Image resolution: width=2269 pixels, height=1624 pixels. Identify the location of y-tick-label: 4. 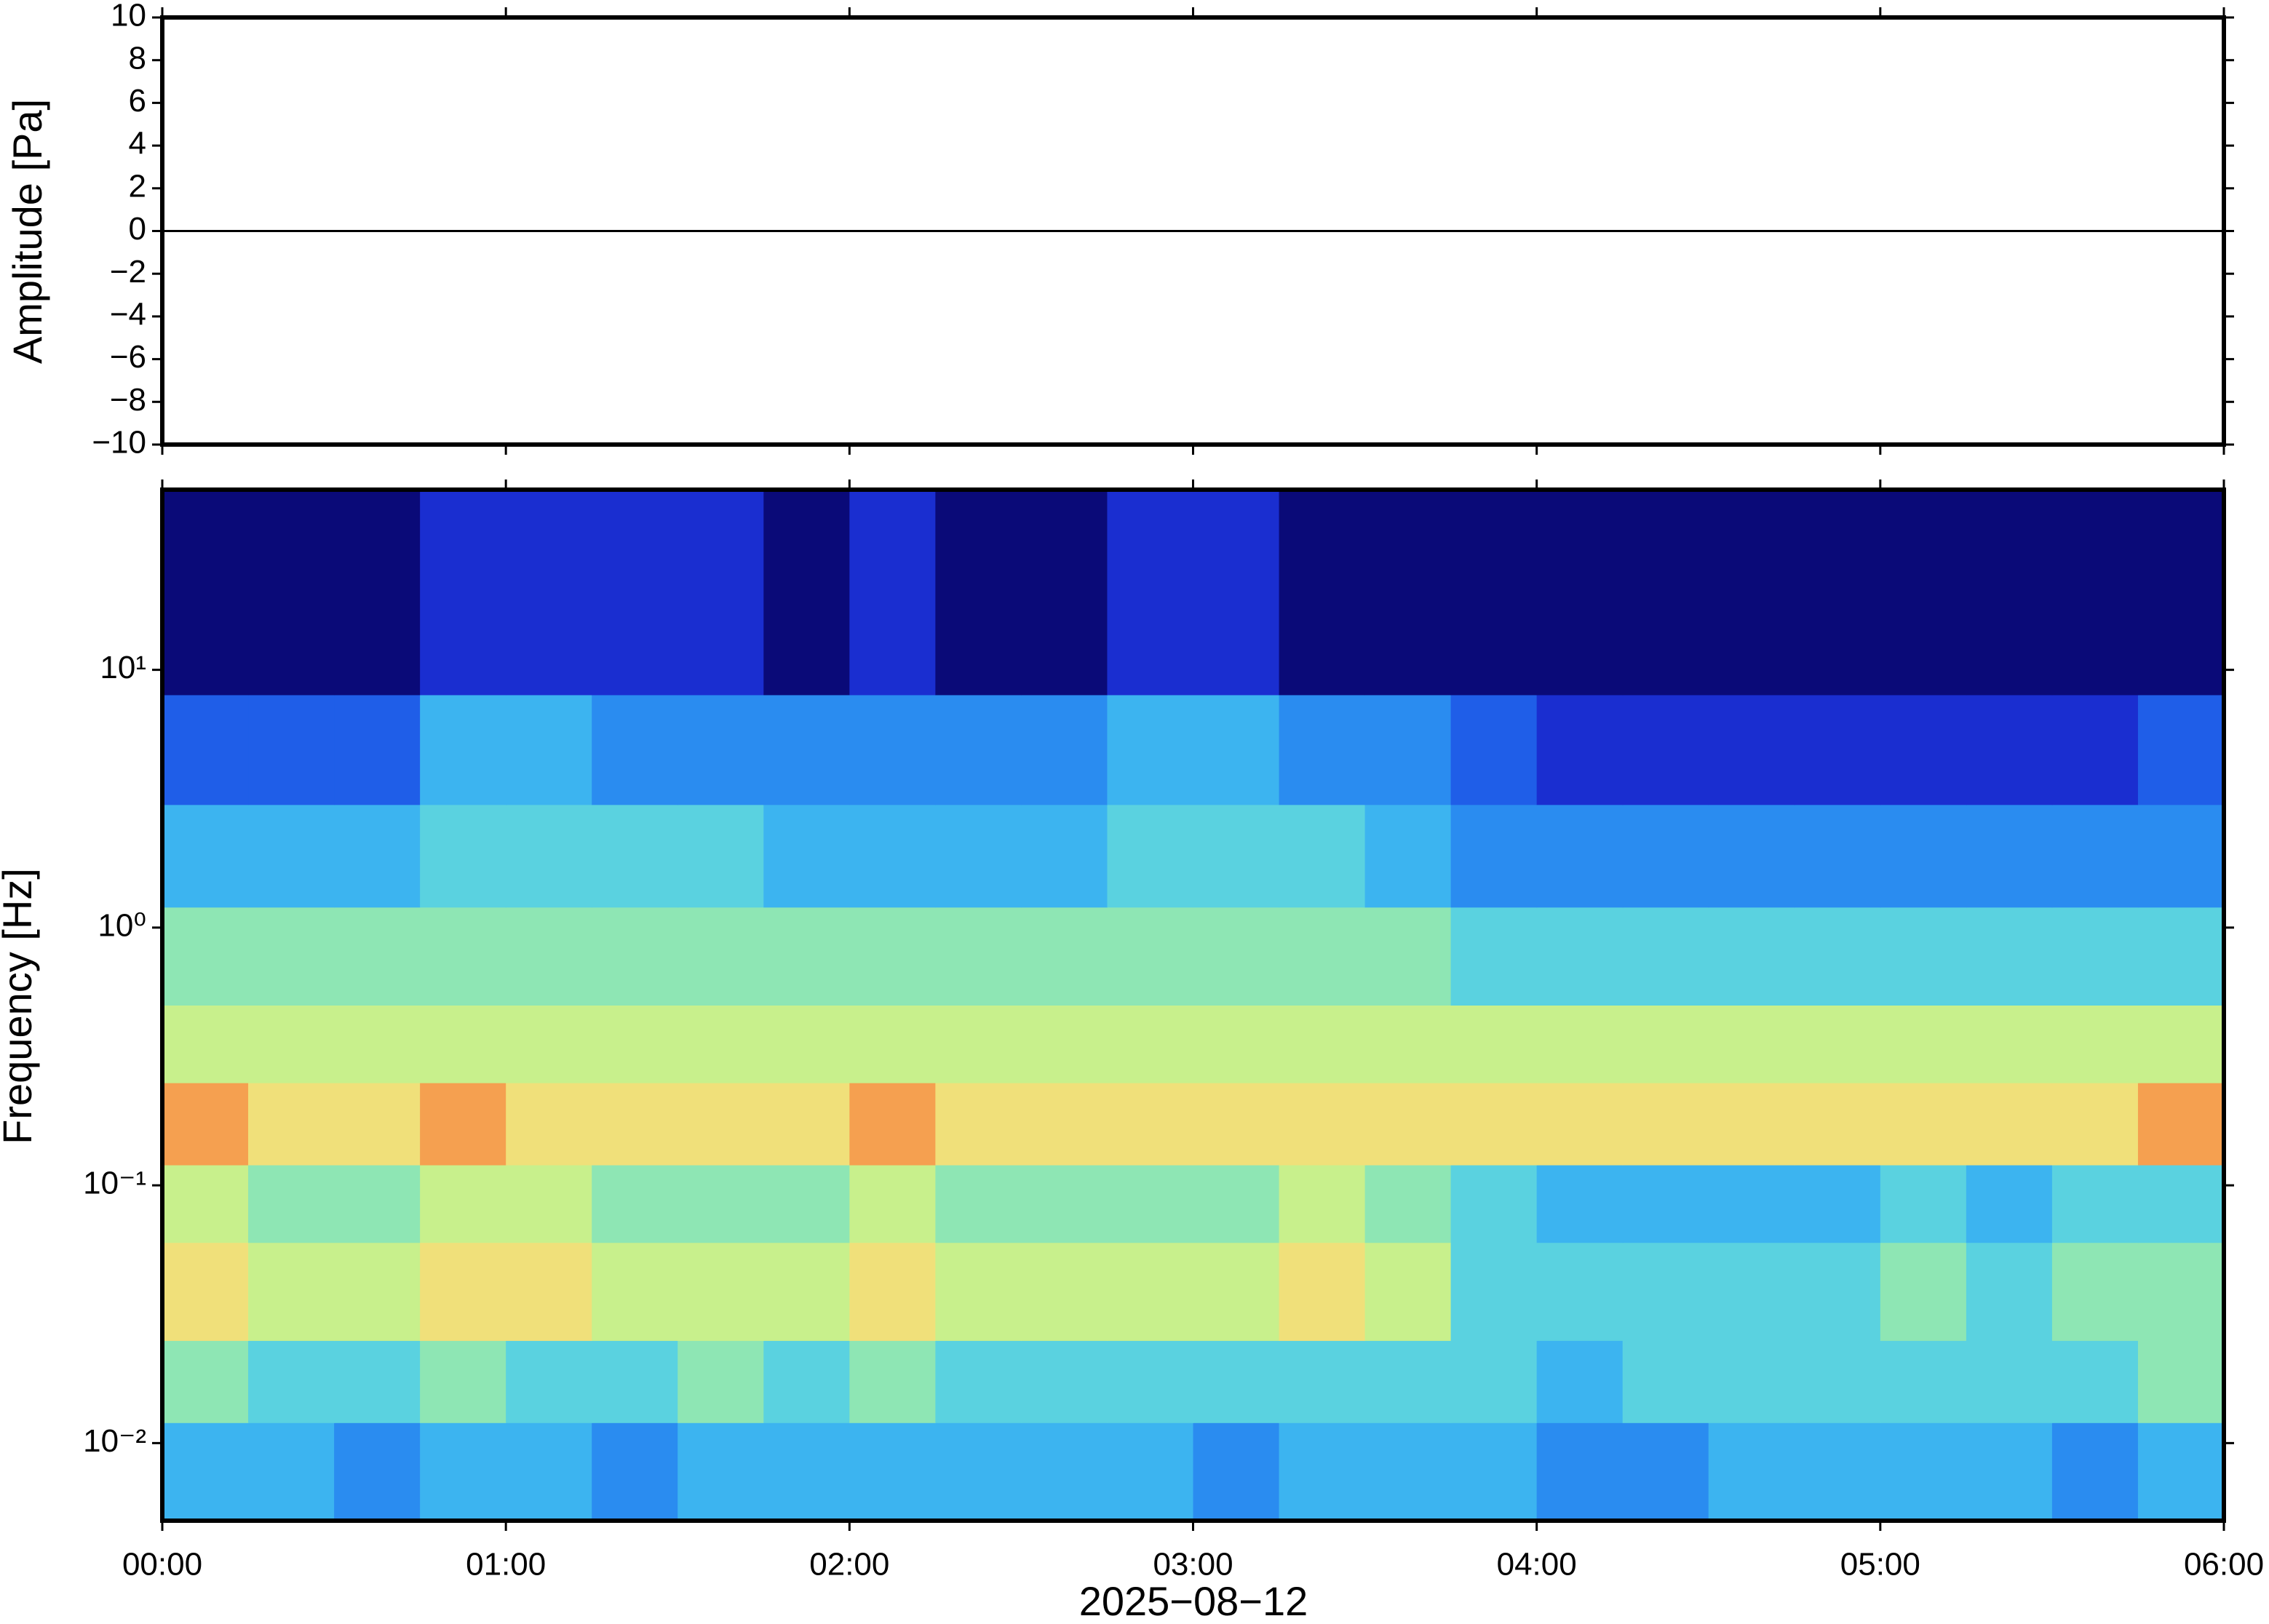
(137, 144).